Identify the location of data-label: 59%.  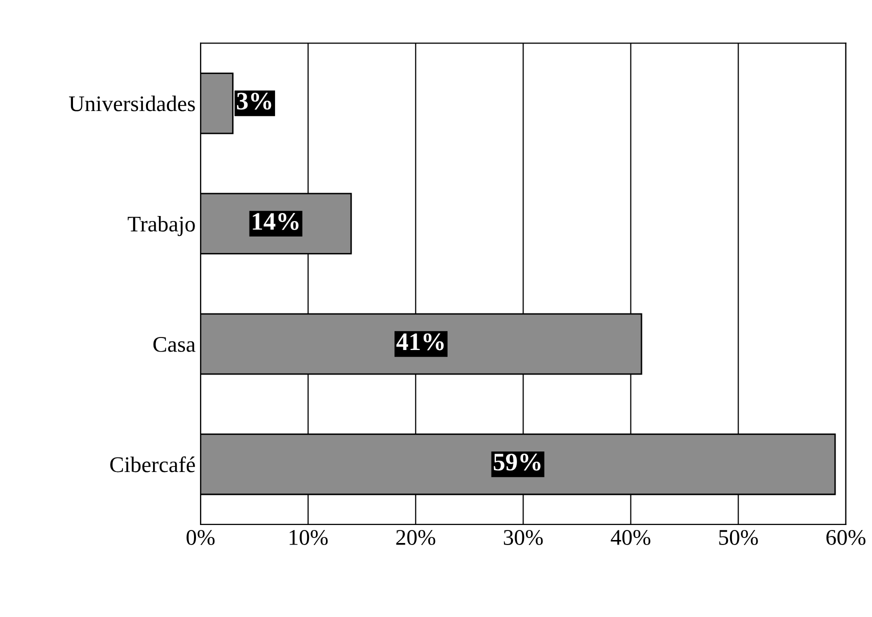
(517, 462).